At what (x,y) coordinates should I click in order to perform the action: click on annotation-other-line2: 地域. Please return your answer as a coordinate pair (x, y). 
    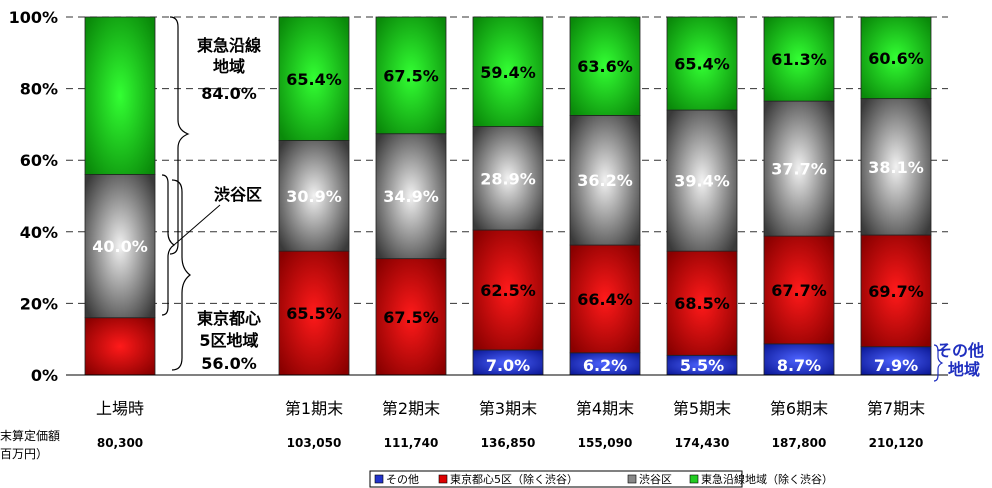
    Looking at the image, I should click on (964, 369).